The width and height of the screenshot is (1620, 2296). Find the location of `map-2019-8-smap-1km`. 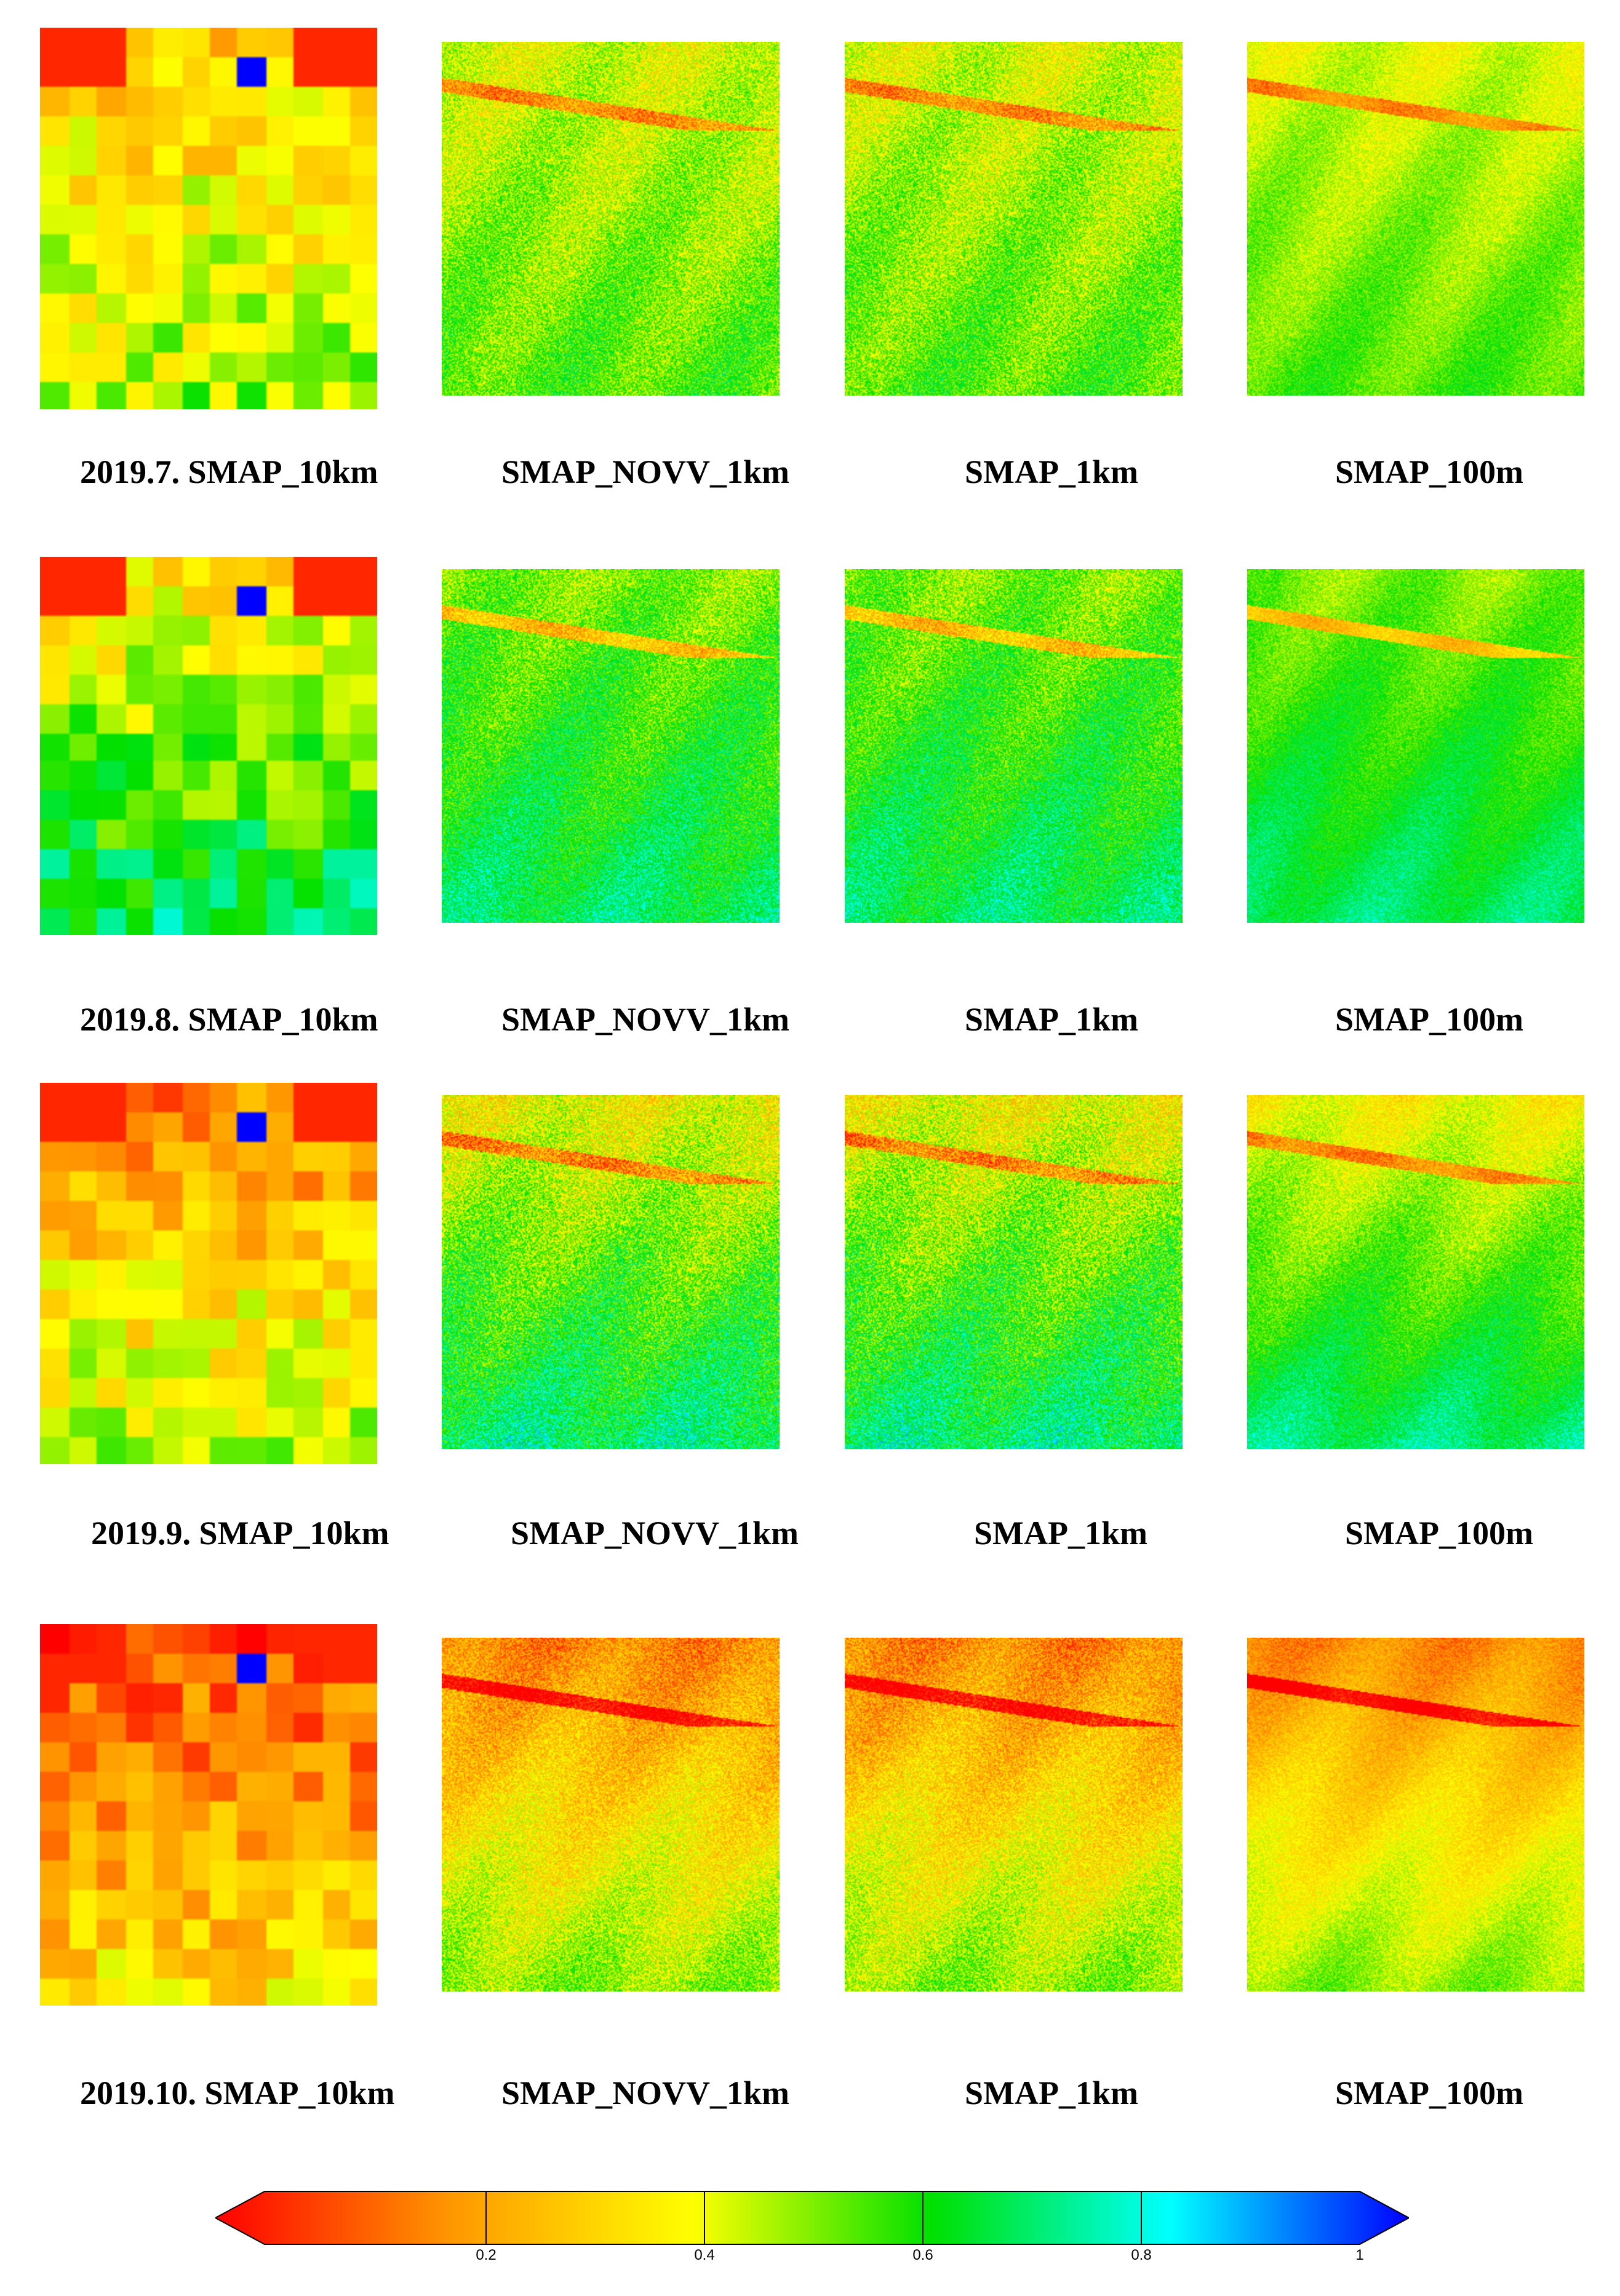

map-2019-8-smap-1km is located at coordinates (1014, 746).